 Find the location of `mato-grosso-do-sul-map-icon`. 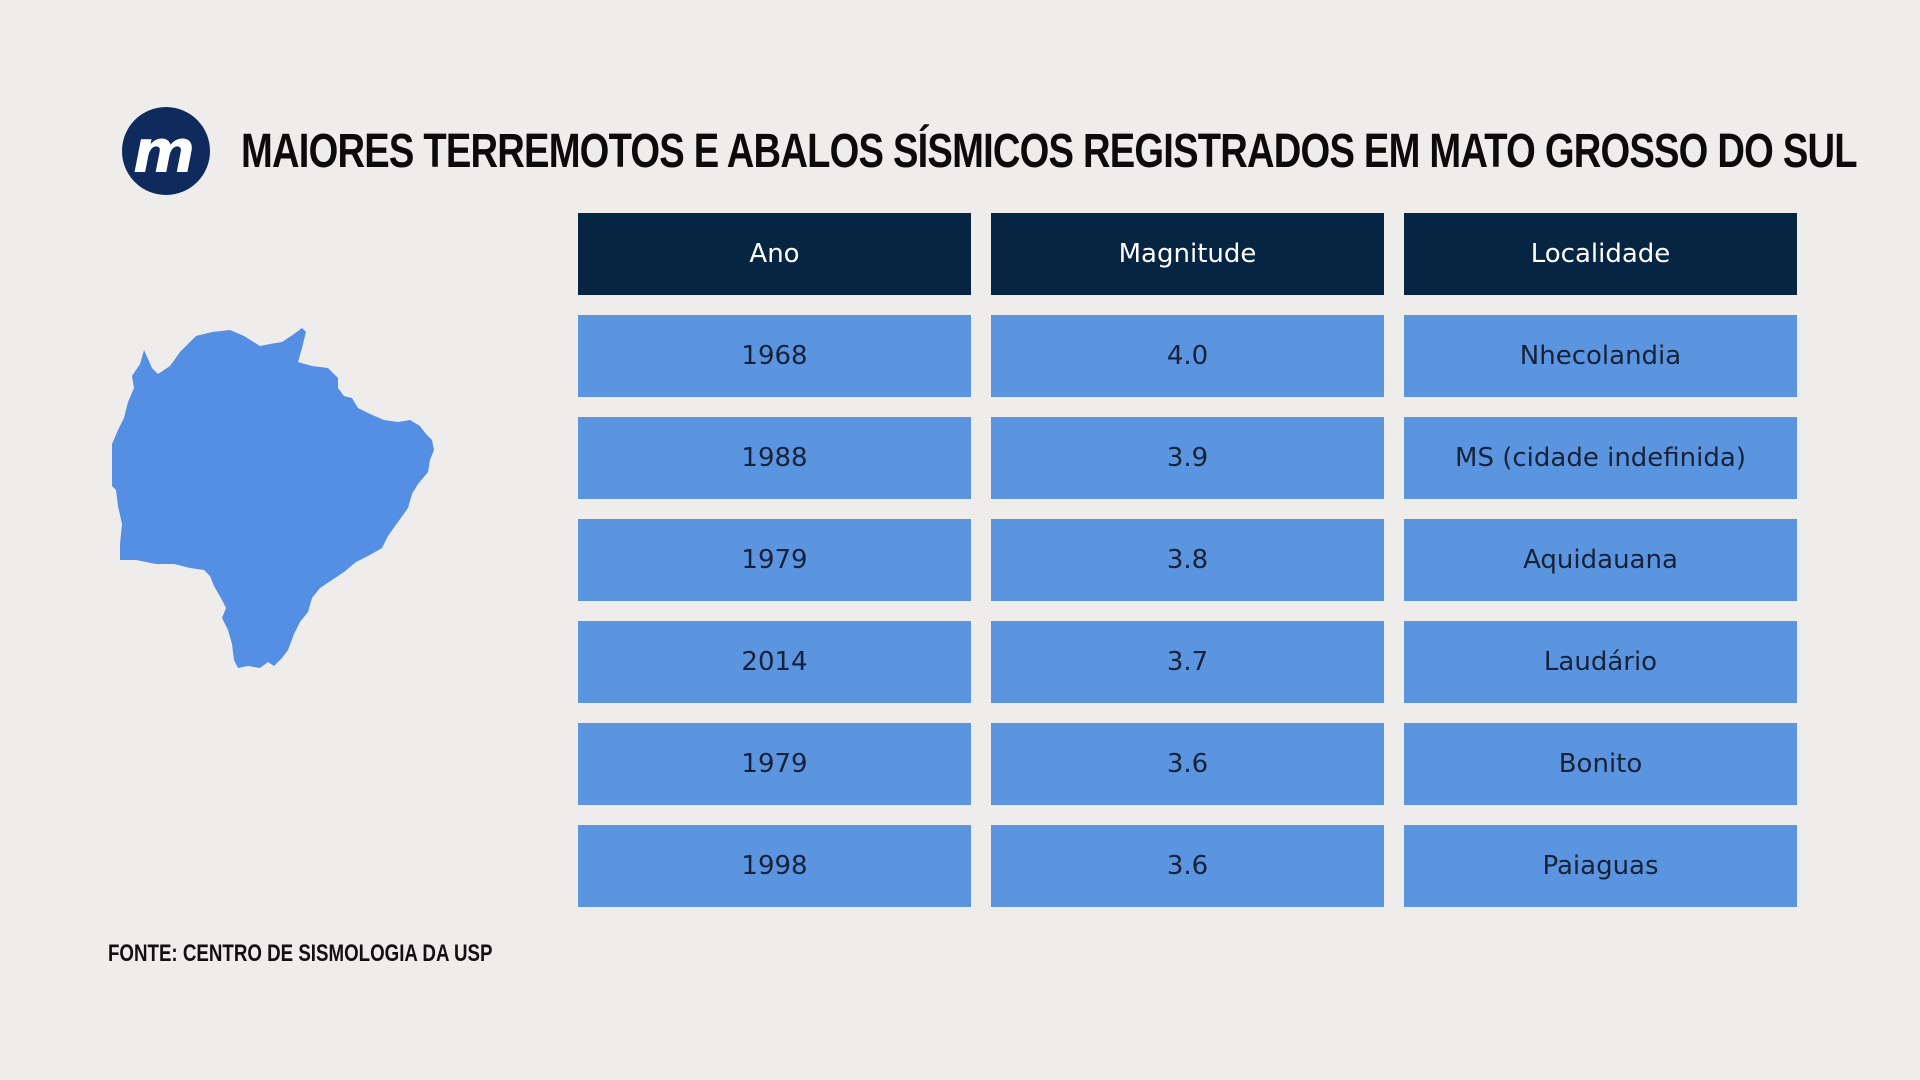

mato-grosso-do-sul-map-icon is located at coordinates (273, 498).